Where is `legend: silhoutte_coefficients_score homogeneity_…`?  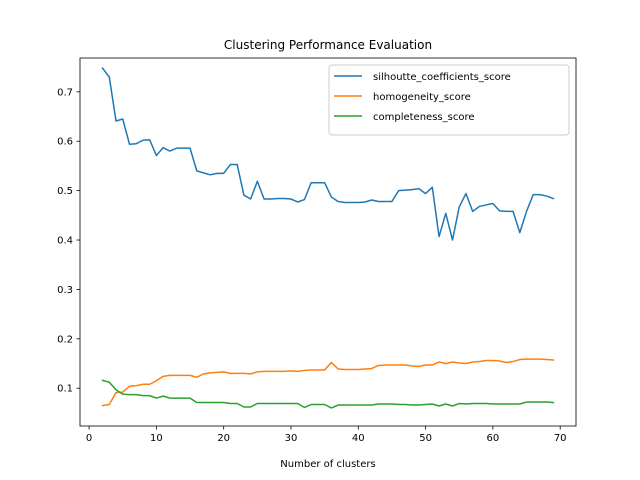
legend: silhoutte_coefficients_score homogeneity_… is located at coordinates (449, 100).